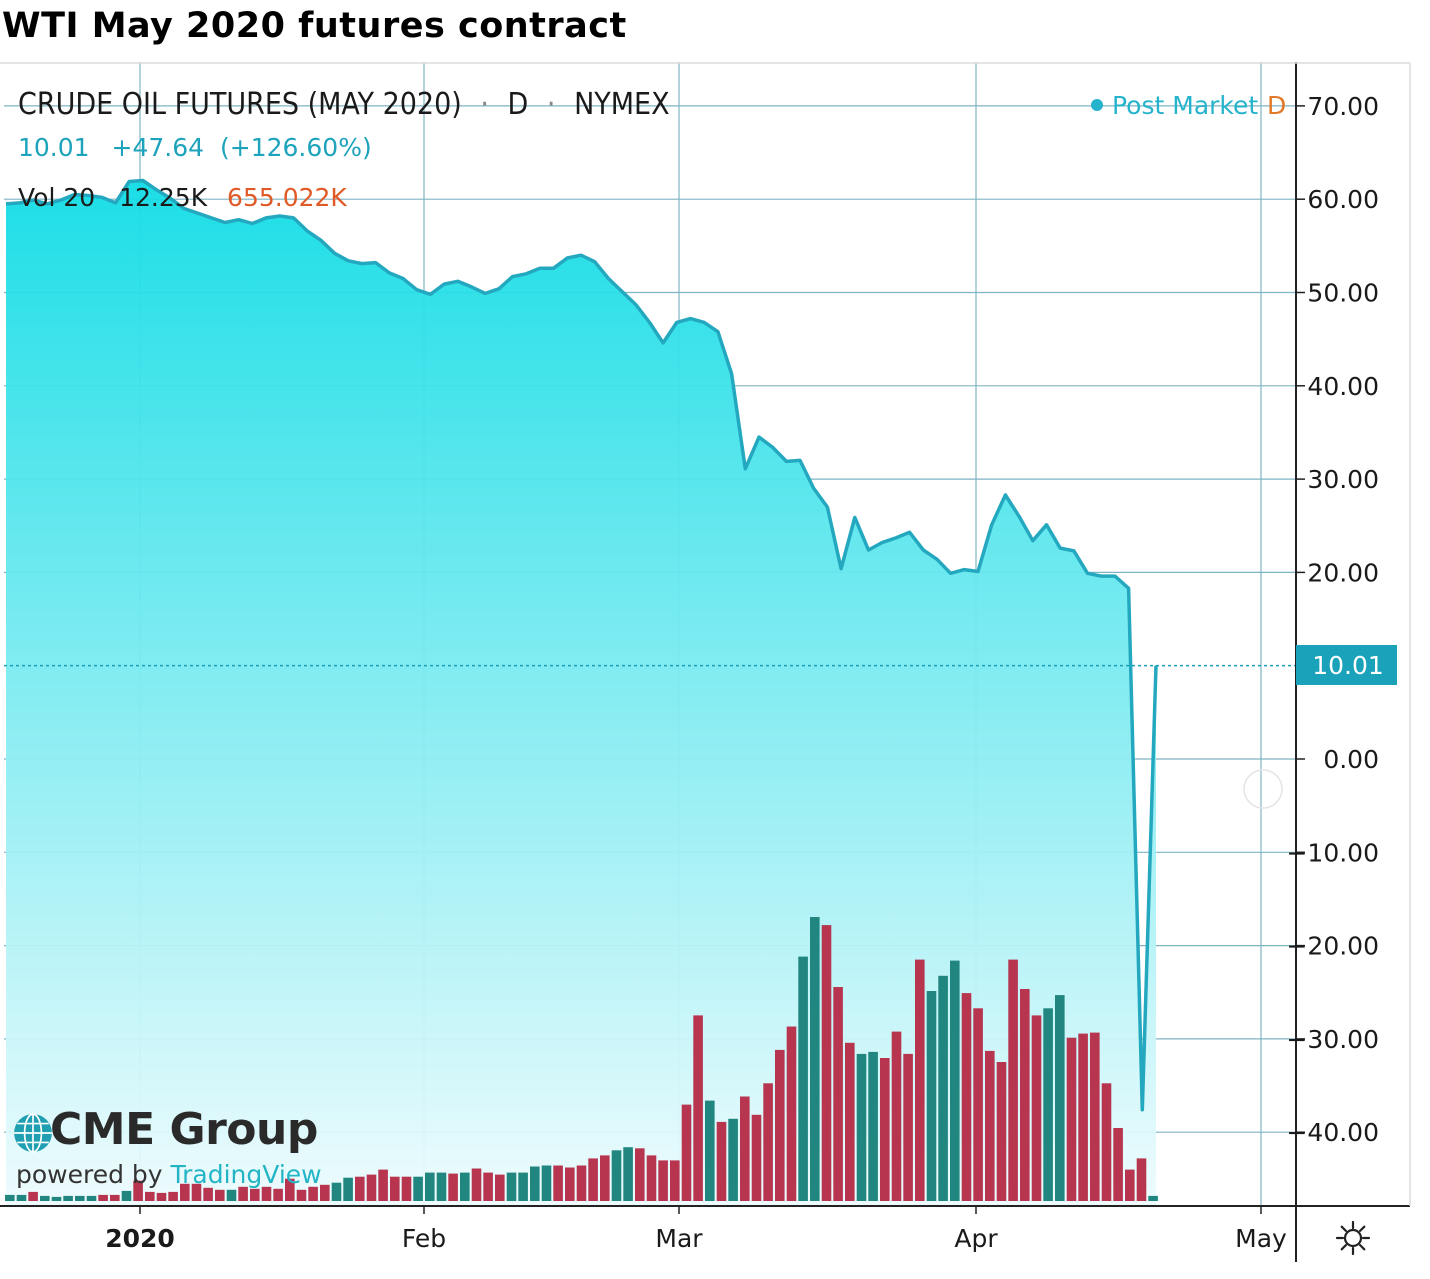 The image size is (1430, 1279). What do you see at coordinates (240, 104) in the screenshot?
I see `legend-symbol: CRUDE OIL FUTURES (MAY 2020)` at bounding box center [240, 104].